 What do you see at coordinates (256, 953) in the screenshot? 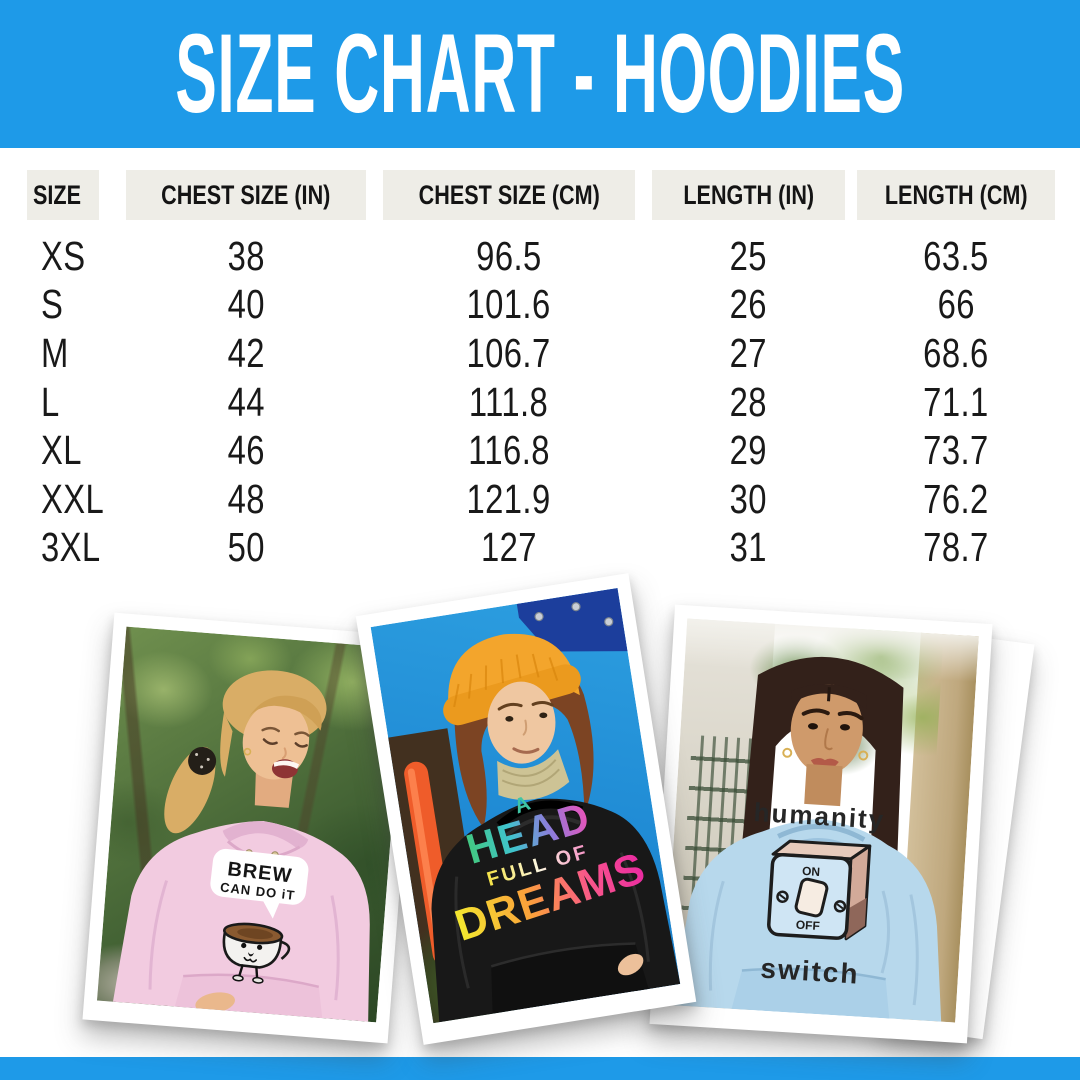
I see `coffee-cup-character` at bounding box center [256, 953].